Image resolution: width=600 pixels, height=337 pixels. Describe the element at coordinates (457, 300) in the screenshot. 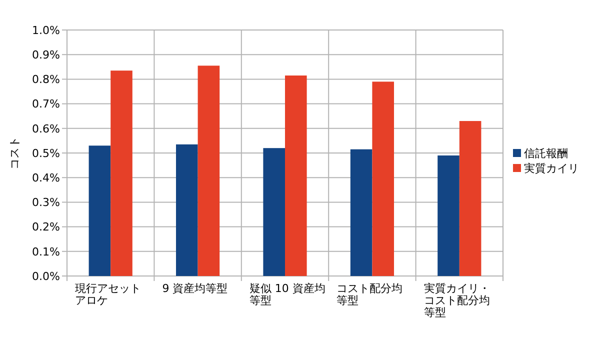

I see `x-tick-label: 実質カイリ・コスト配分均等型` at that location.